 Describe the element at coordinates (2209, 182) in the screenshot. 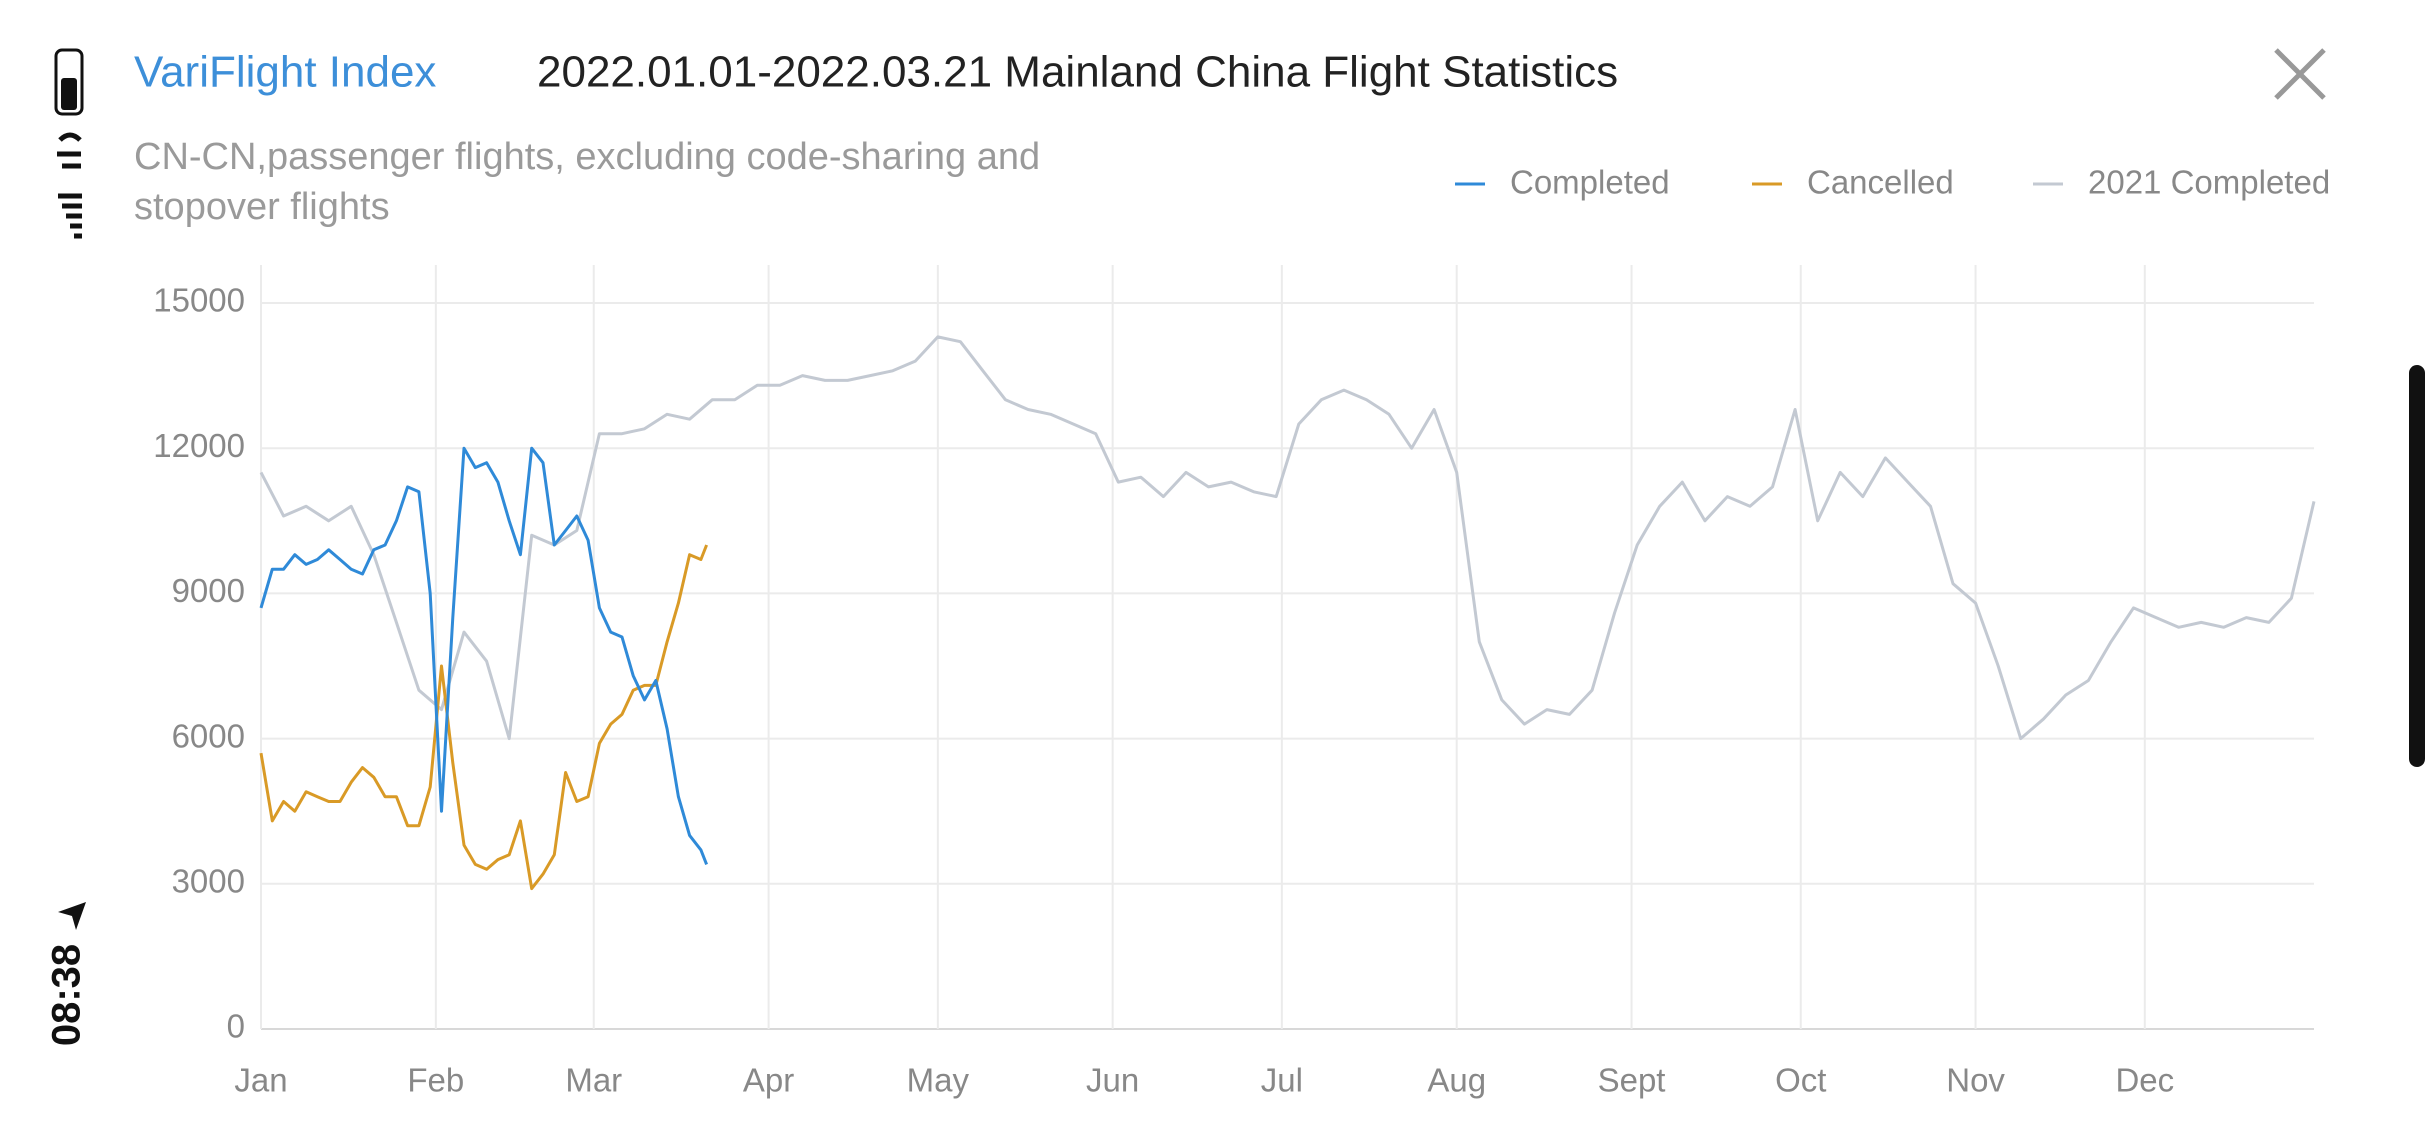

I see `legend-label: 2021 Completed` at that location.